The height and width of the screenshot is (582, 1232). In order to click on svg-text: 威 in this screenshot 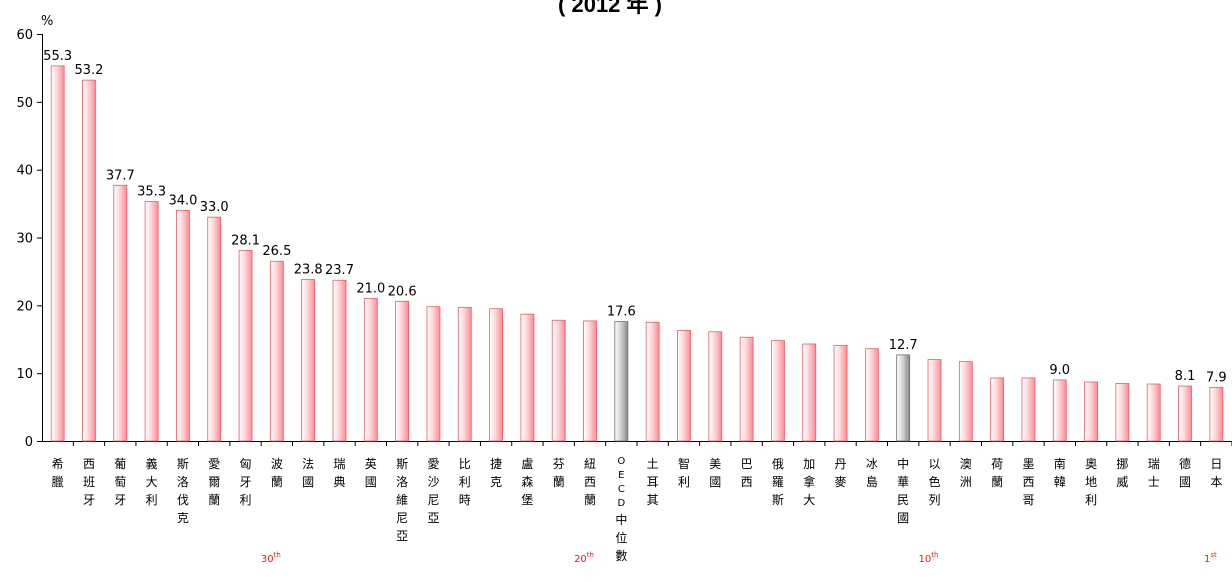, I will do `click(1122, 482)`.